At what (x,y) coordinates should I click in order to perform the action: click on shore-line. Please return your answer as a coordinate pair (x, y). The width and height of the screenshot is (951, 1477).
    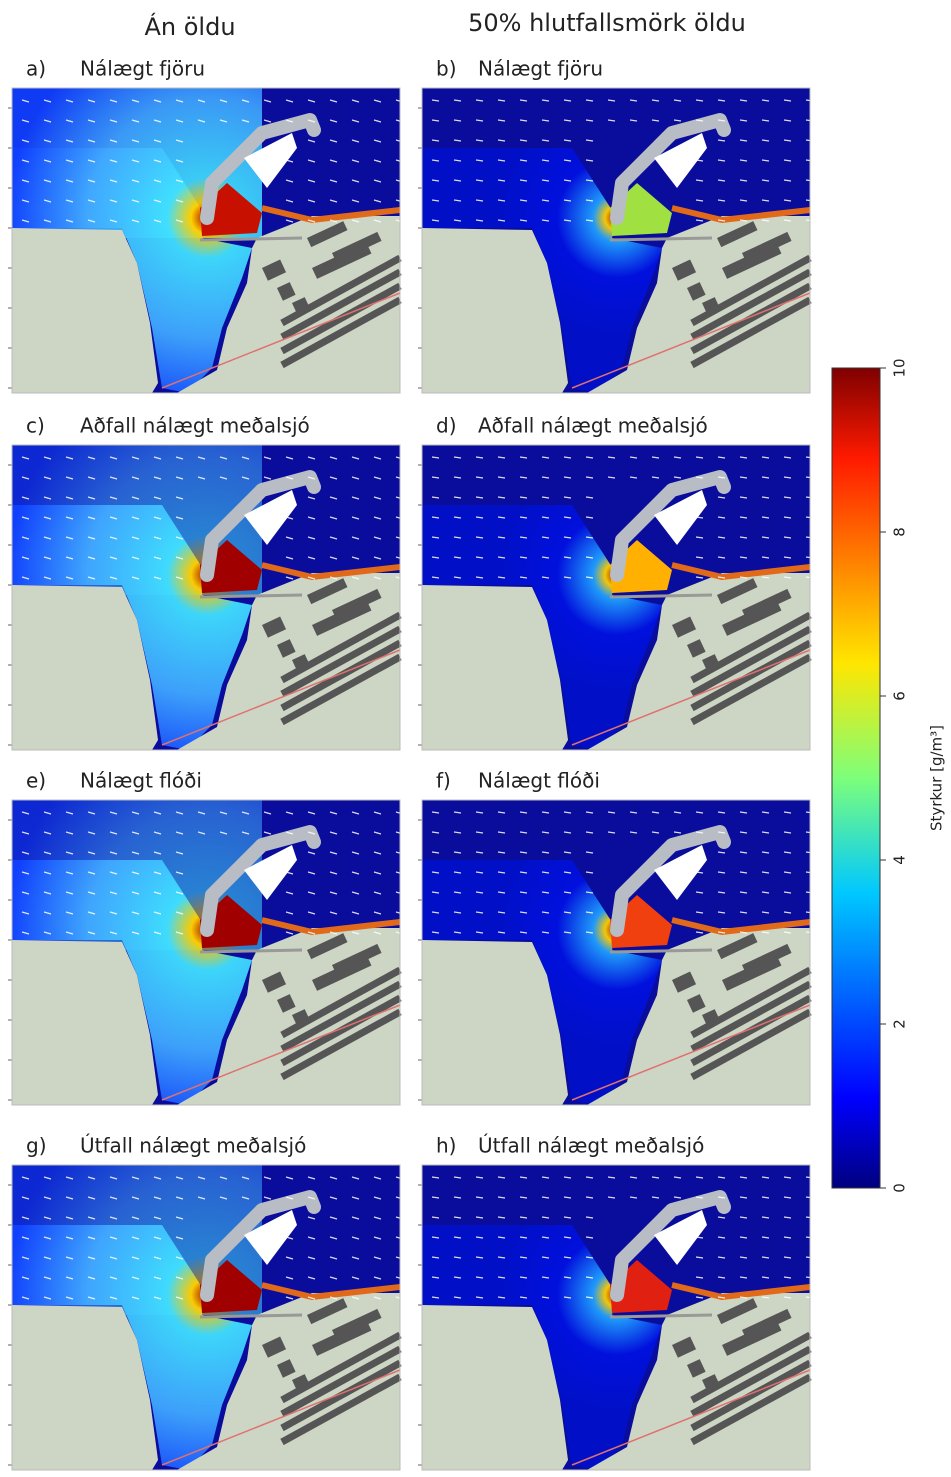
    Looking at the image, I should click on (331, 926).